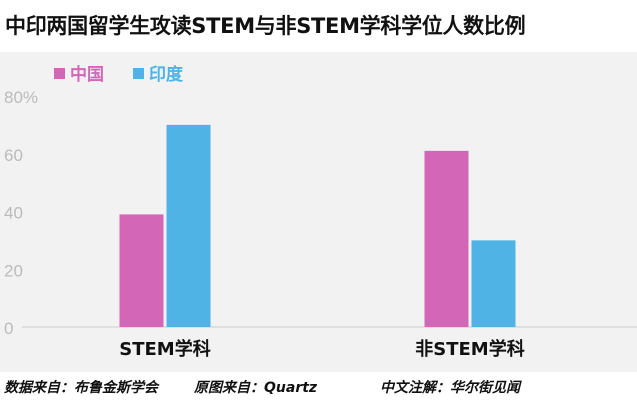  Describe the element at coordinates (256, 388) in the screenshot. I see `image-source-credit: 原图来自：Quartz` at that location.